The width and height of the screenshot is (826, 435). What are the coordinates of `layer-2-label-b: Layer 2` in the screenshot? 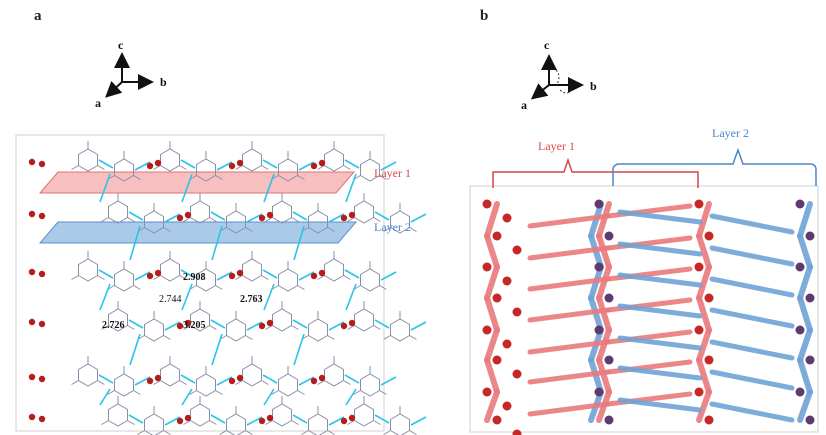 It's located at (730, 133).